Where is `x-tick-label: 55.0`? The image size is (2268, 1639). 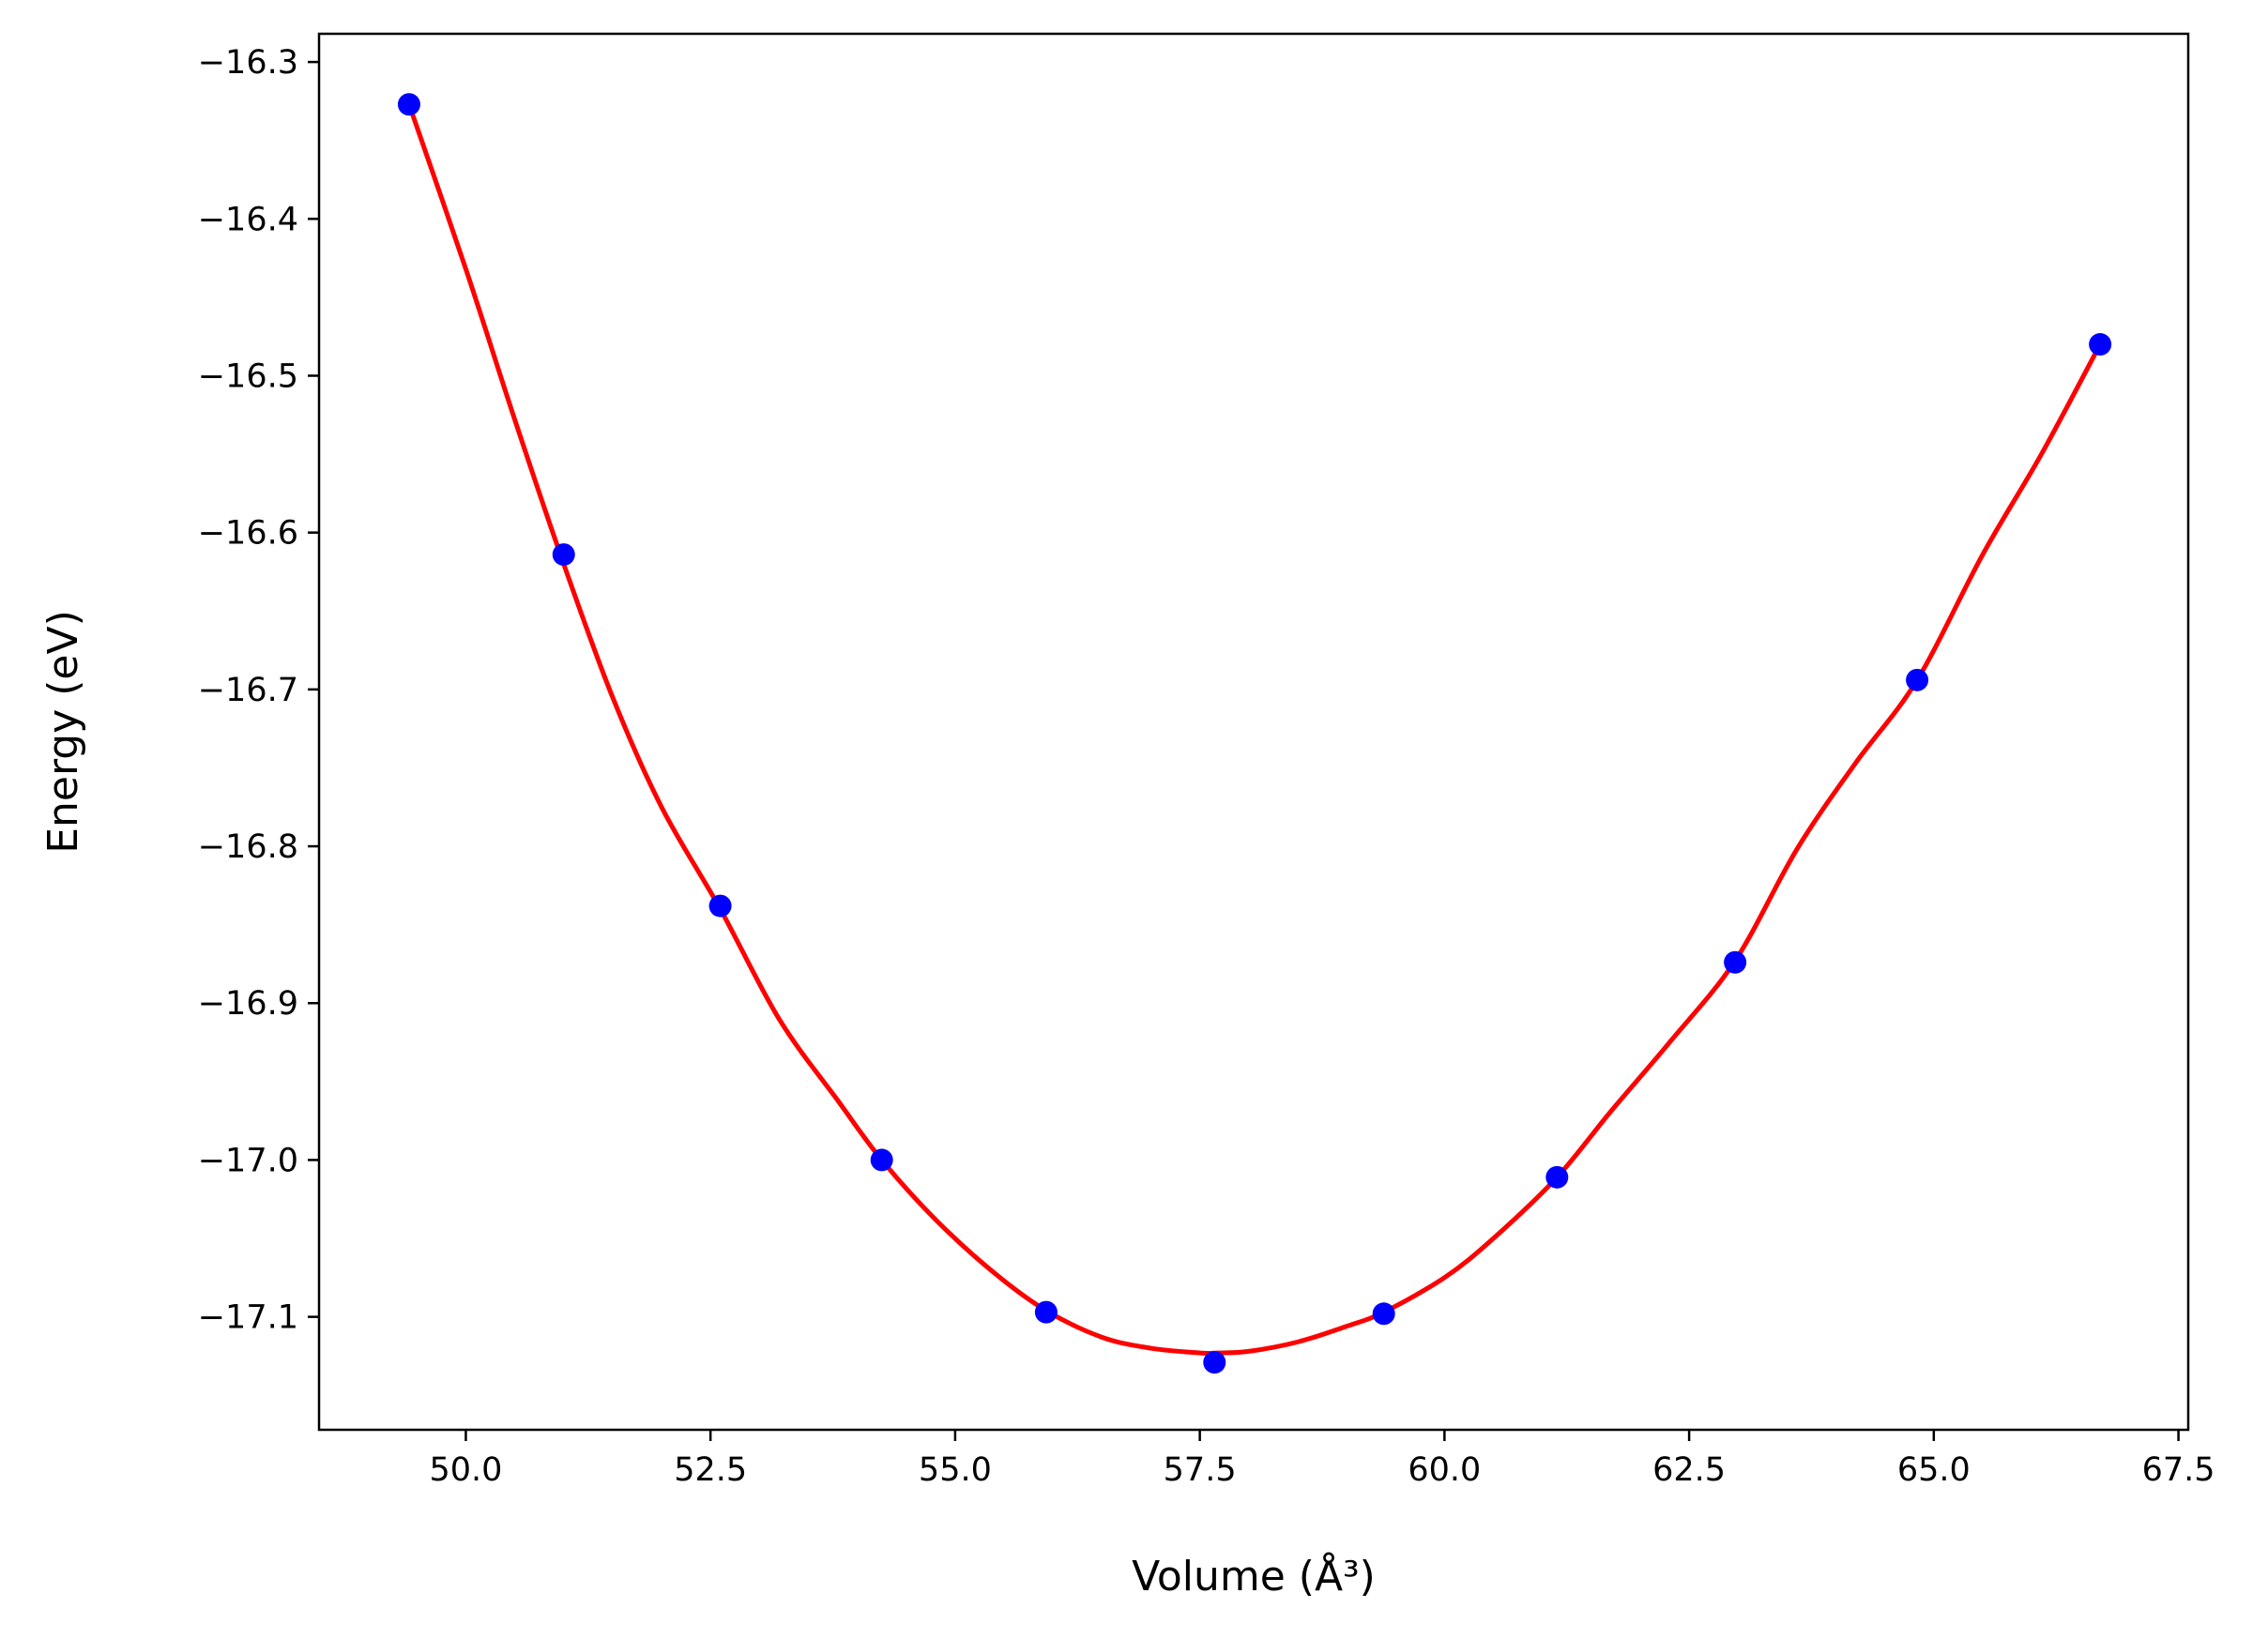
x-tick-label: 55.0 is located at coordinates (955, 1470).